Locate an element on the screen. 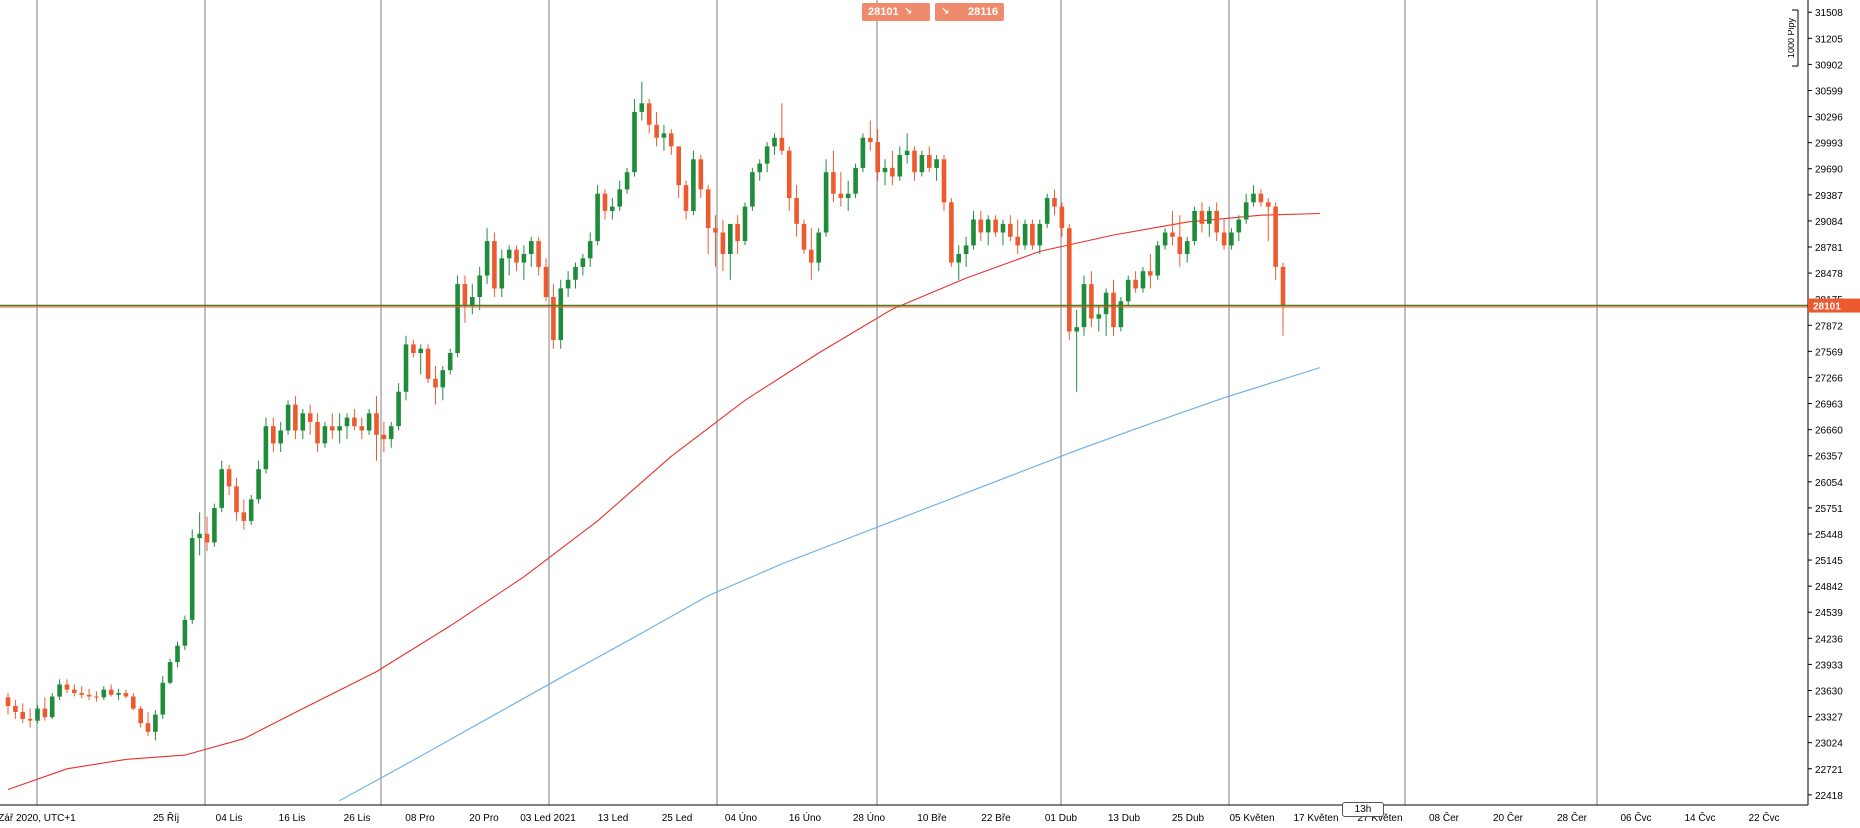  y-tick-label: 29690 is located at coordinates (1829, 170).